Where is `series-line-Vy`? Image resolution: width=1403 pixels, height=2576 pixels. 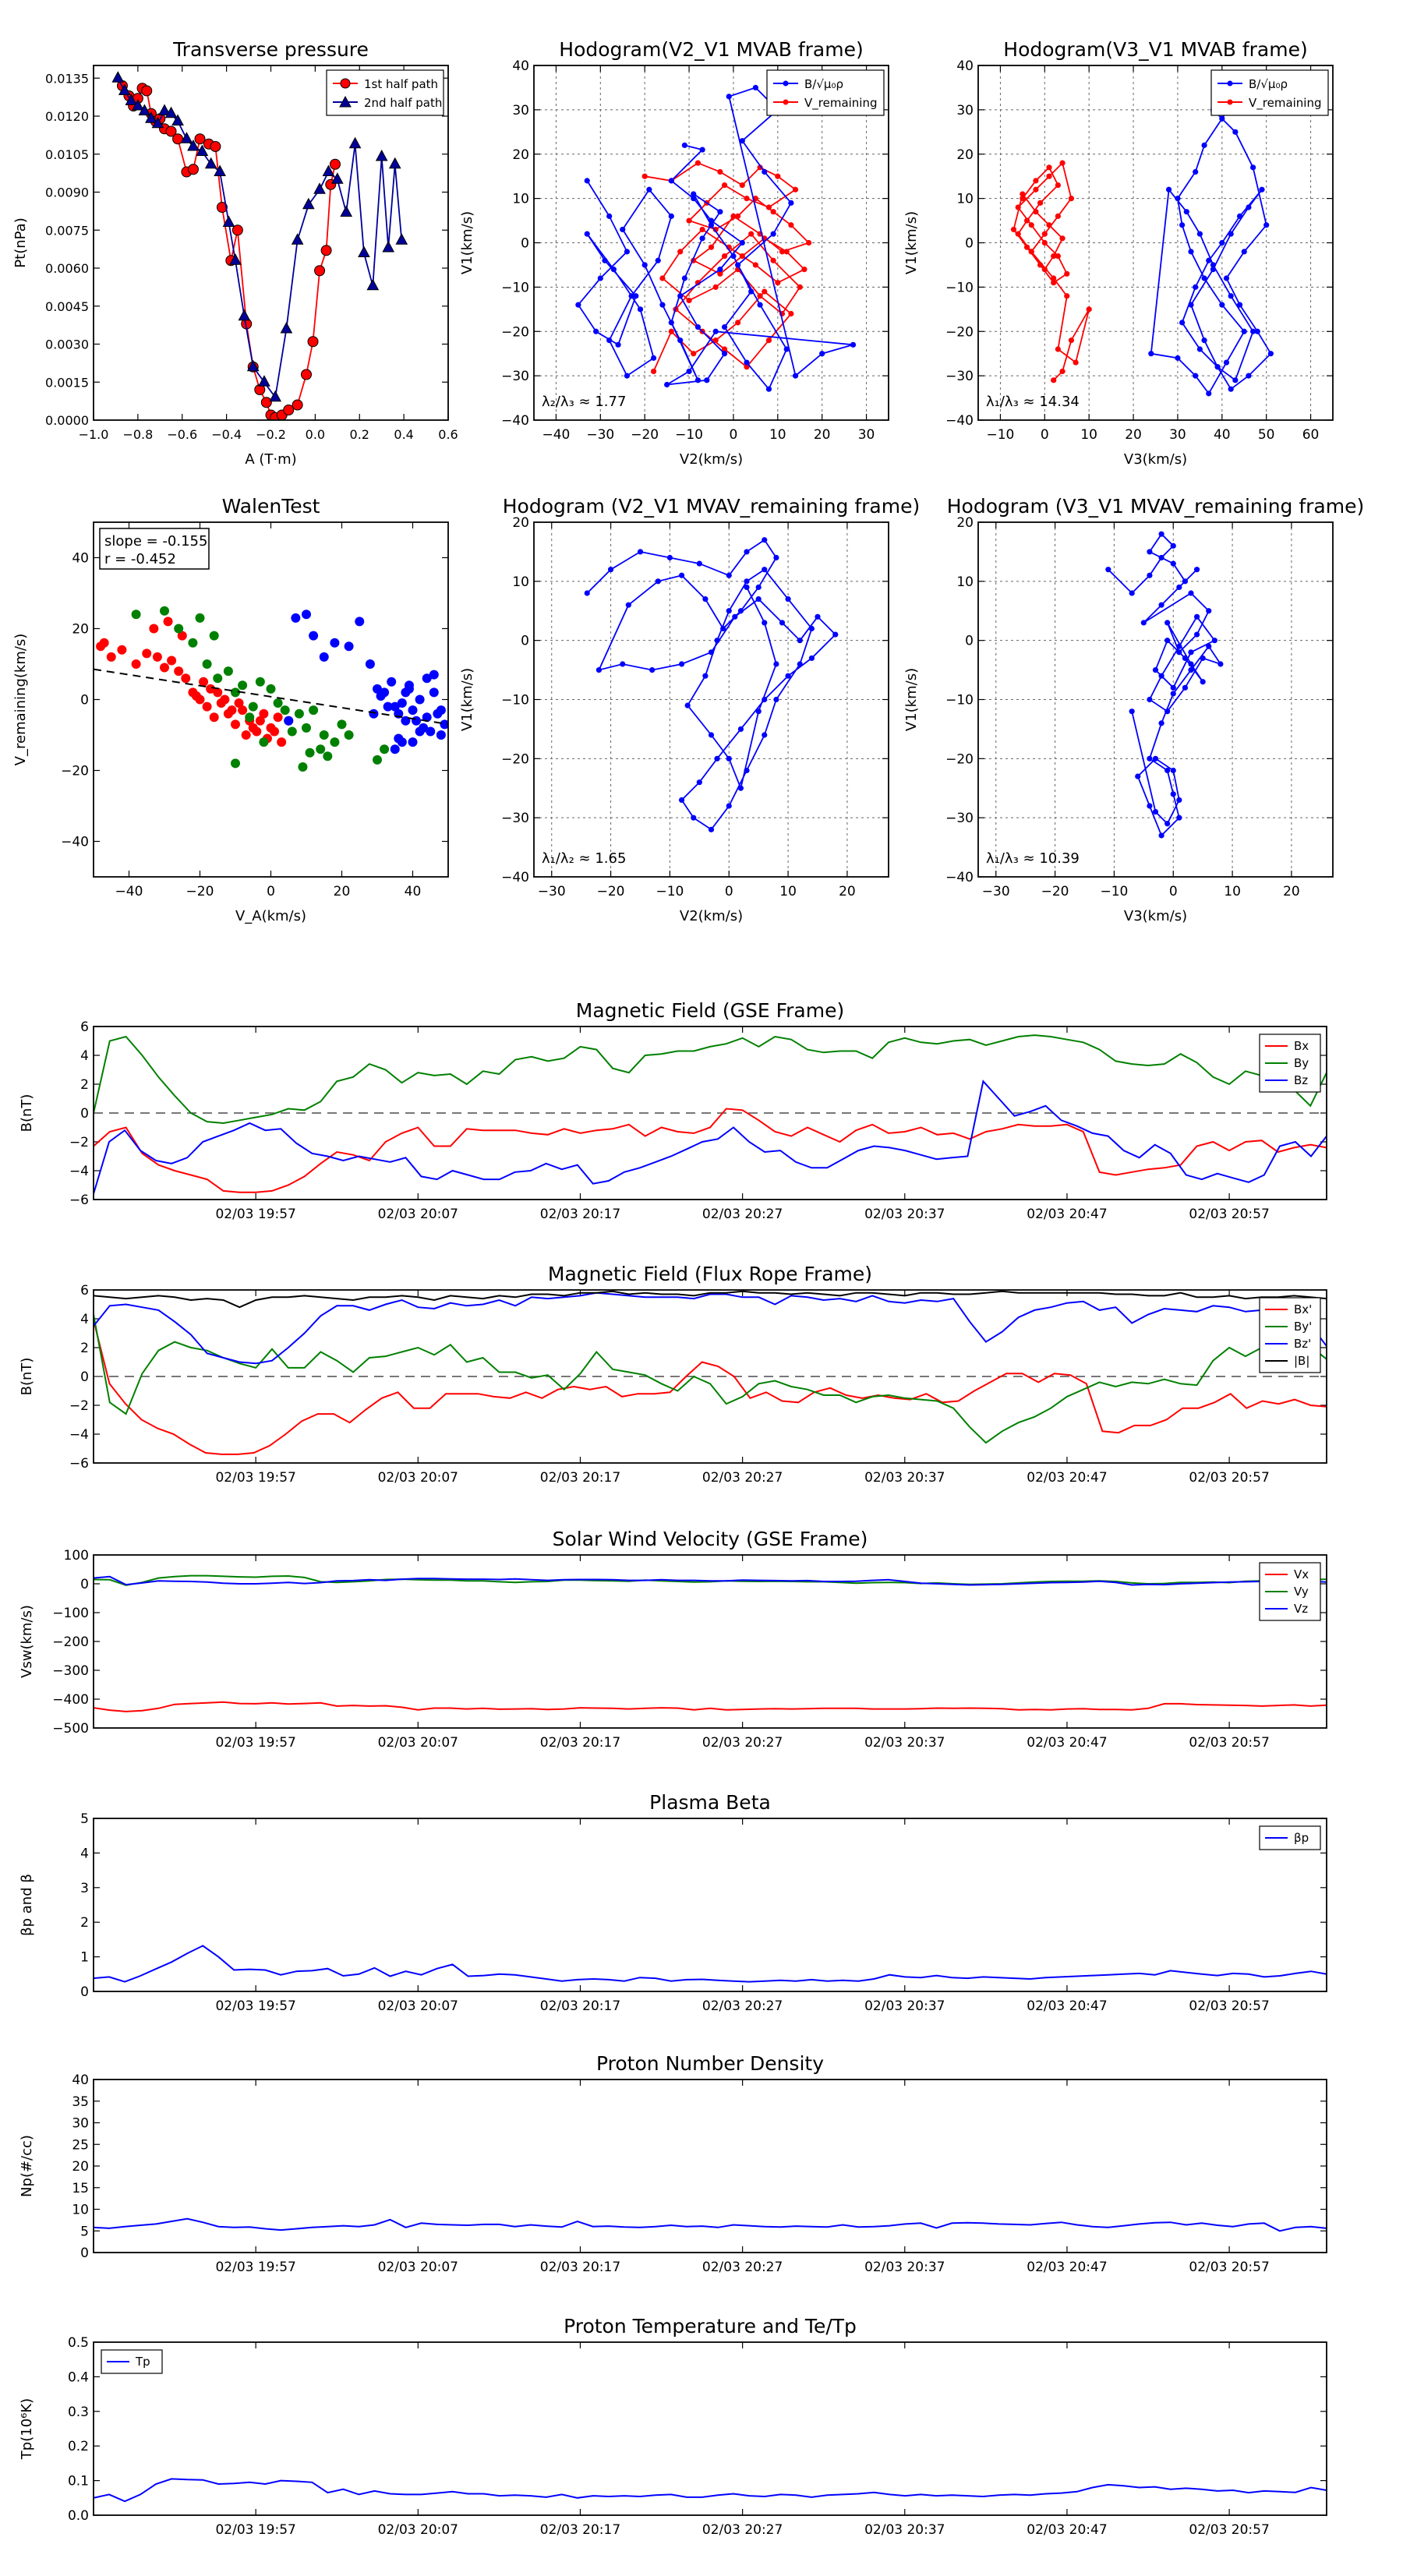
series-line-Vy is located at coordinates (710, 1580).